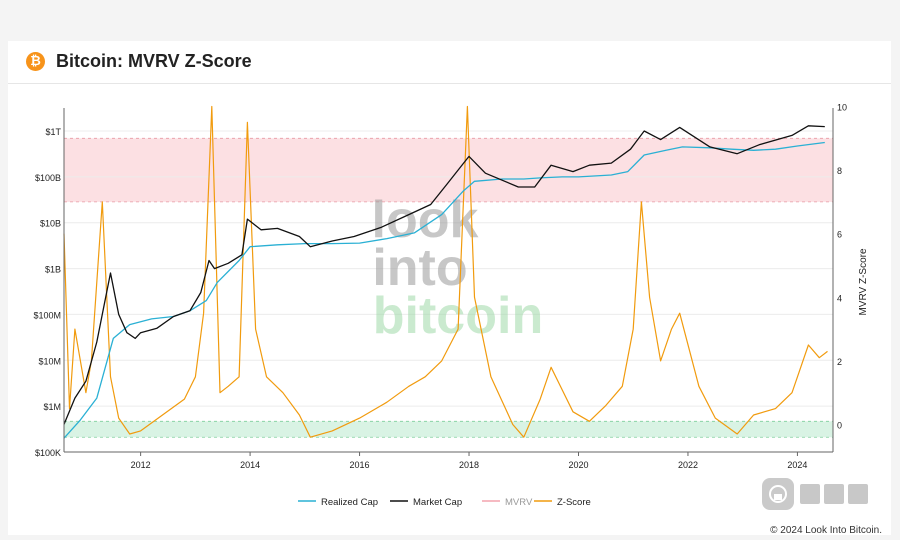 This screenshot has width=900, height=540. What do you see at coordinates (826, 530) in the screenshot?
I see `copyright: © 2024 Look Into Bitcoin.` at bounding box center [826, 530].